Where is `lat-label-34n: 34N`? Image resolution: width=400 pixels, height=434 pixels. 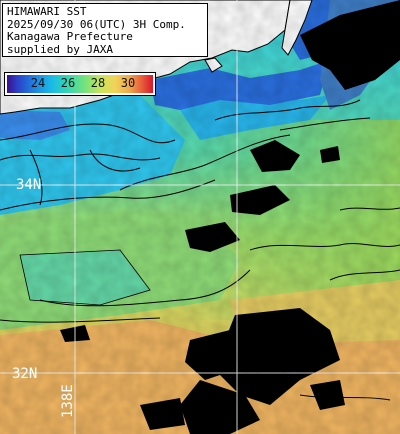 lat-label-34n: 34N is located at coordinates (29, 185).